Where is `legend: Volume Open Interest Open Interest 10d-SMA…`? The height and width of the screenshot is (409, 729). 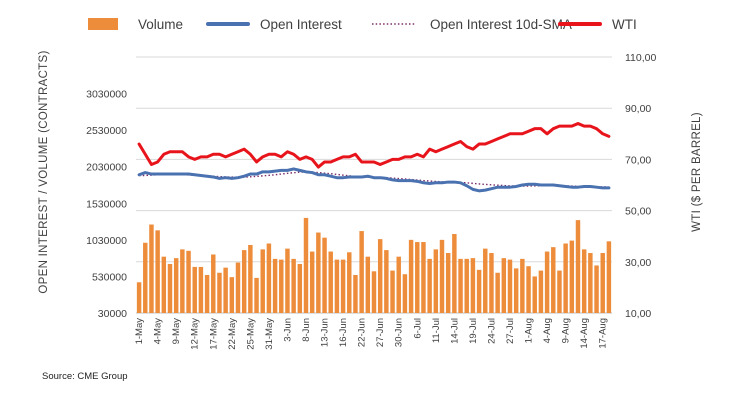 legend: Volume Open Interest Open Interest 10d-SMA… is located at coordinates (362, 24).